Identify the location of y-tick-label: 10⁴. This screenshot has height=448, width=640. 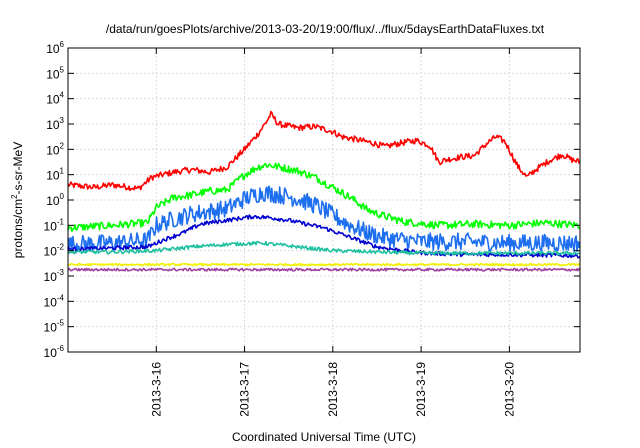
(55, 99).